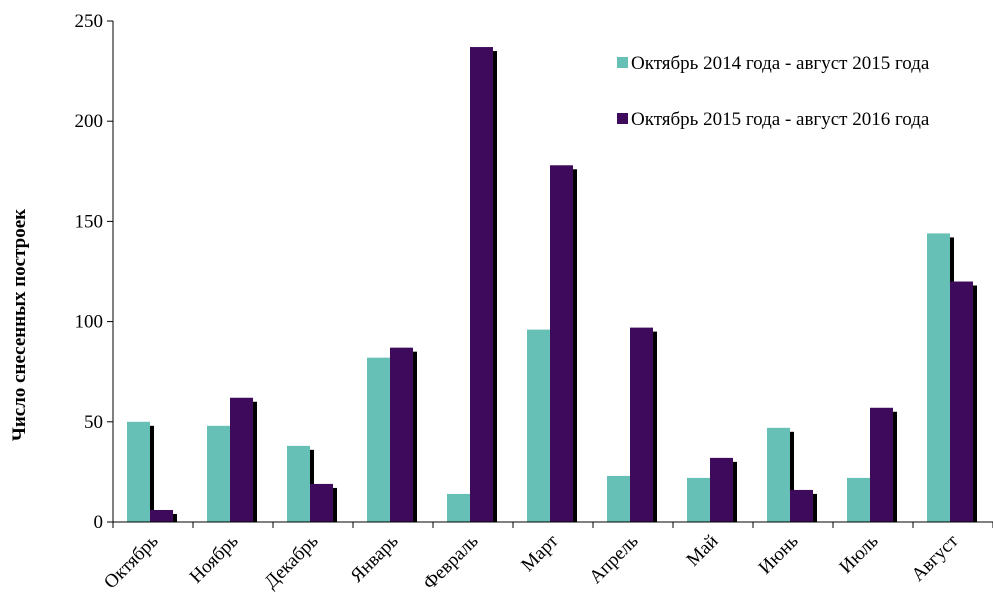  What do you see at coordinates (375, 558) in the screenshot?
I see `x-tick-label: Январь` at bounding box center [375, 558].